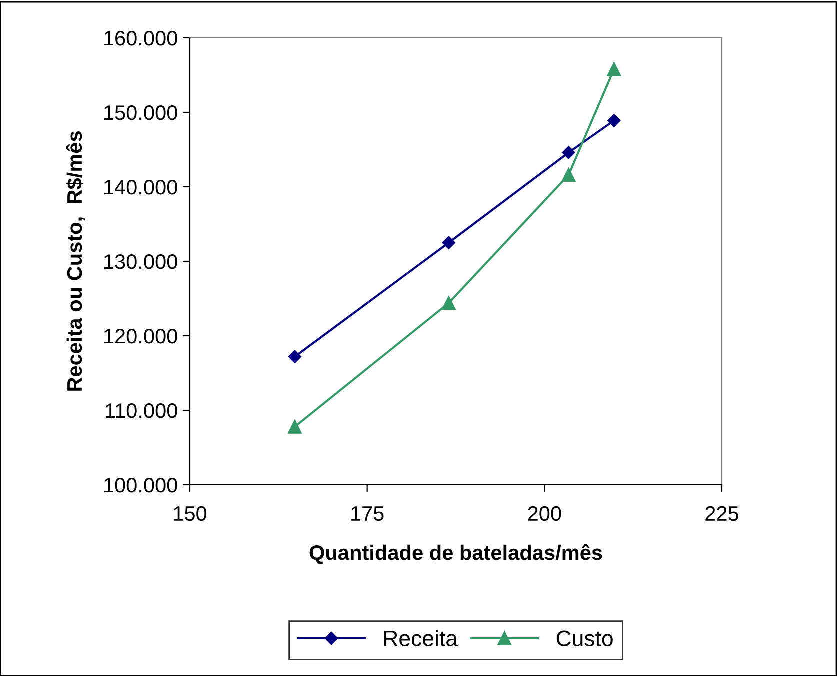 The width and height of the screenshot is (838, 677). I want to click on y-tick-label: 120.000, so click(141, 336).